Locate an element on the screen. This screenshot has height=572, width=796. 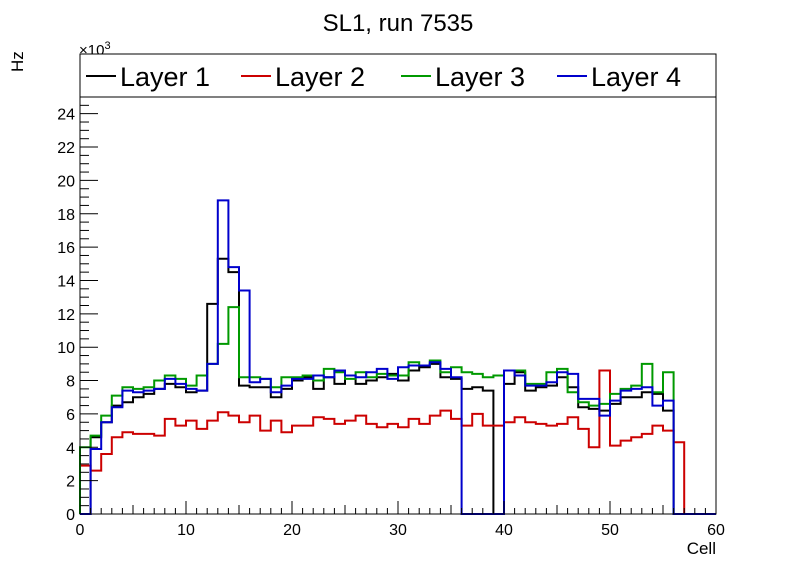
x-tick-label: 10 is located at coordinates (186, 530).